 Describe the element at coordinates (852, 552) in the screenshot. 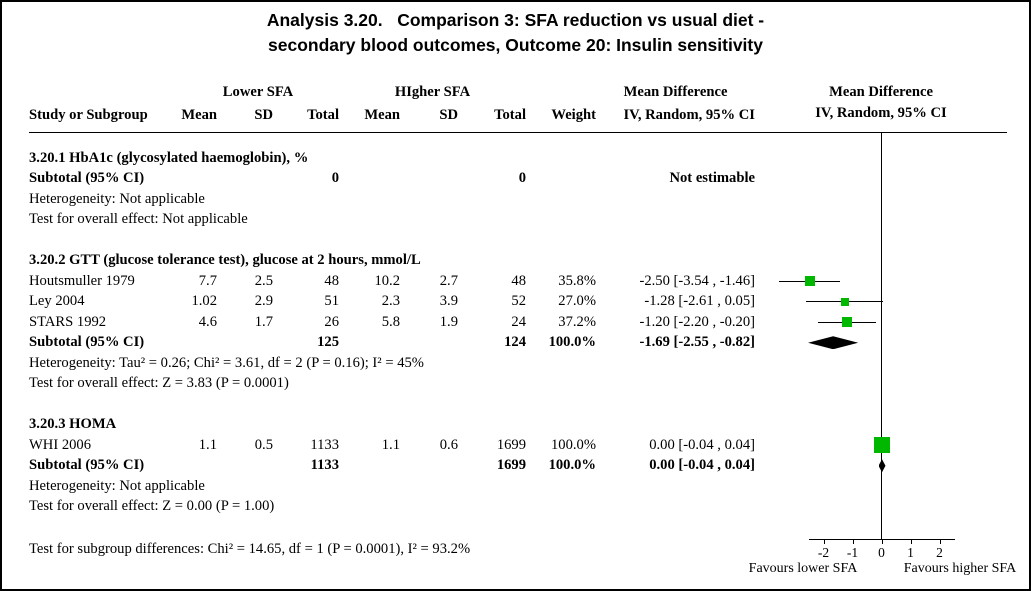

I see `axis-tick-label: -1` at that location.